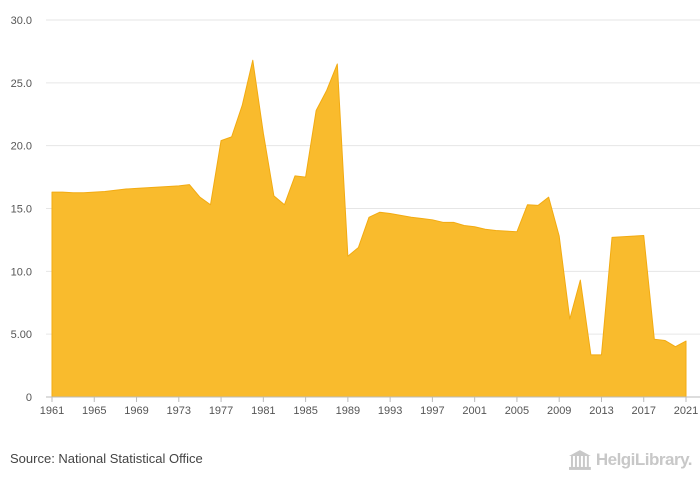 The width and height of the screenshot is (700, 483). Describe the element at coordinates (21, 272) in the screenshot. I see `y-tick-label-2: 10.0` at that location.